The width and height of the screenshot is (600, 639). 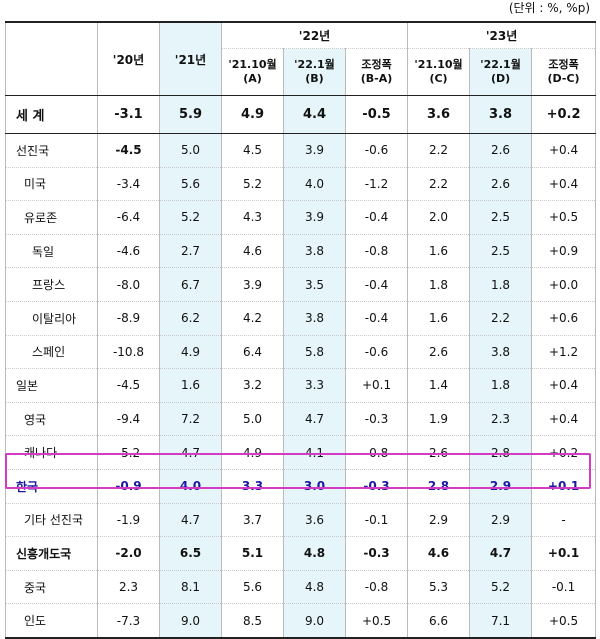 What do you see at coordinates (314, 621) in the screenshot?
I see `value-cell: 9.0` at bounding box center [314, 621].